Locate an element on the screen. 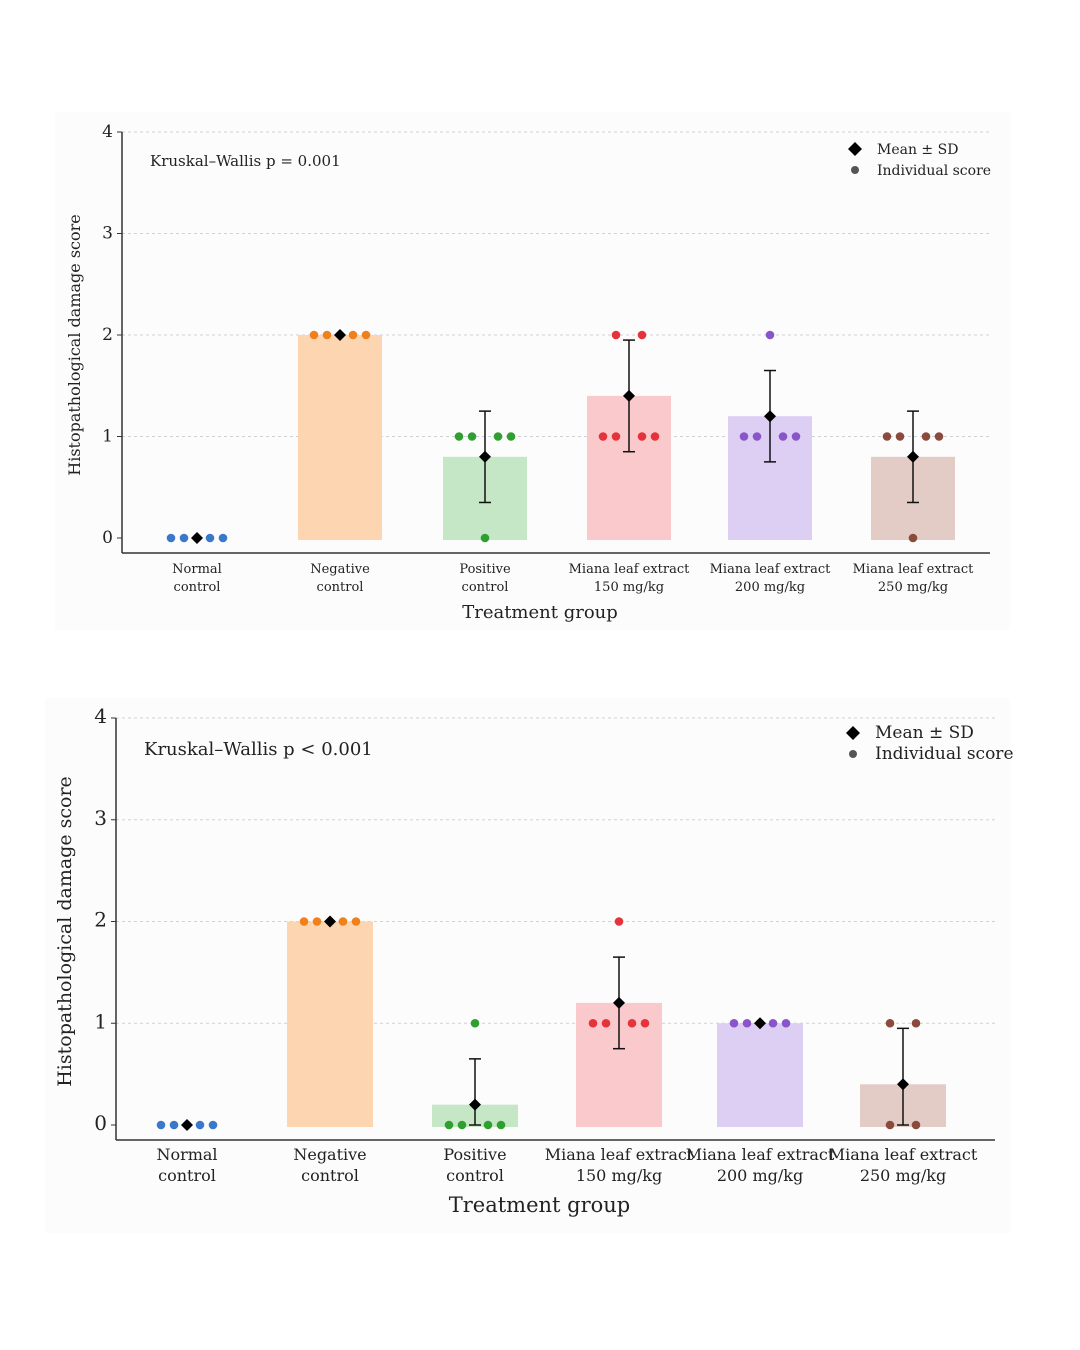  kruskal-wallis-annotation: Kruskal–Wallis p = 0.001 is located at coordinates (245, 161).